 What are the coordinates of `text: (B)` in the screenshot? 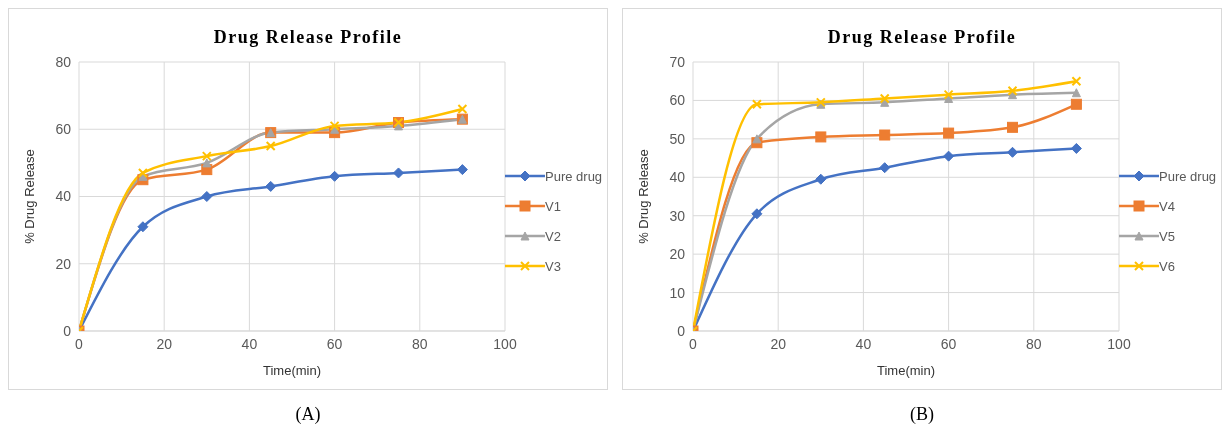 It's located at (922, 414).